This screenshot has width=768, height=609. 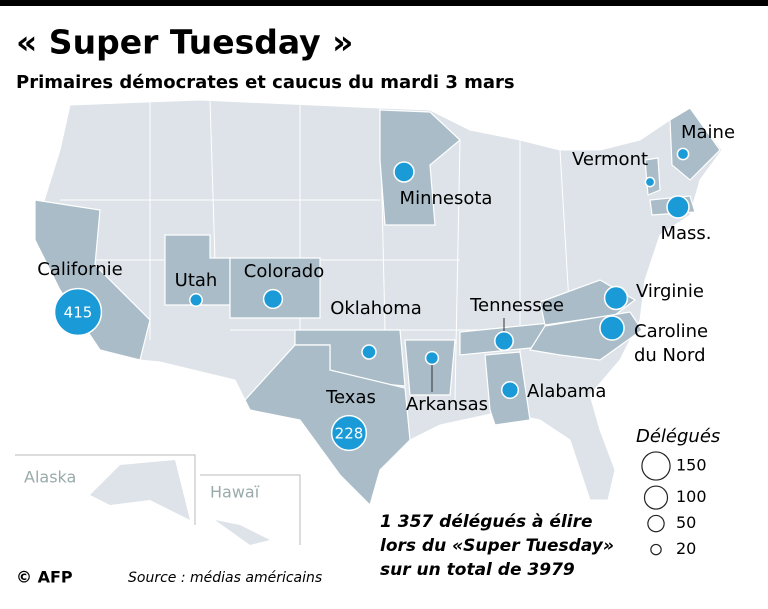 I want to click on state-label: Utah, so click(x=196, y=280).